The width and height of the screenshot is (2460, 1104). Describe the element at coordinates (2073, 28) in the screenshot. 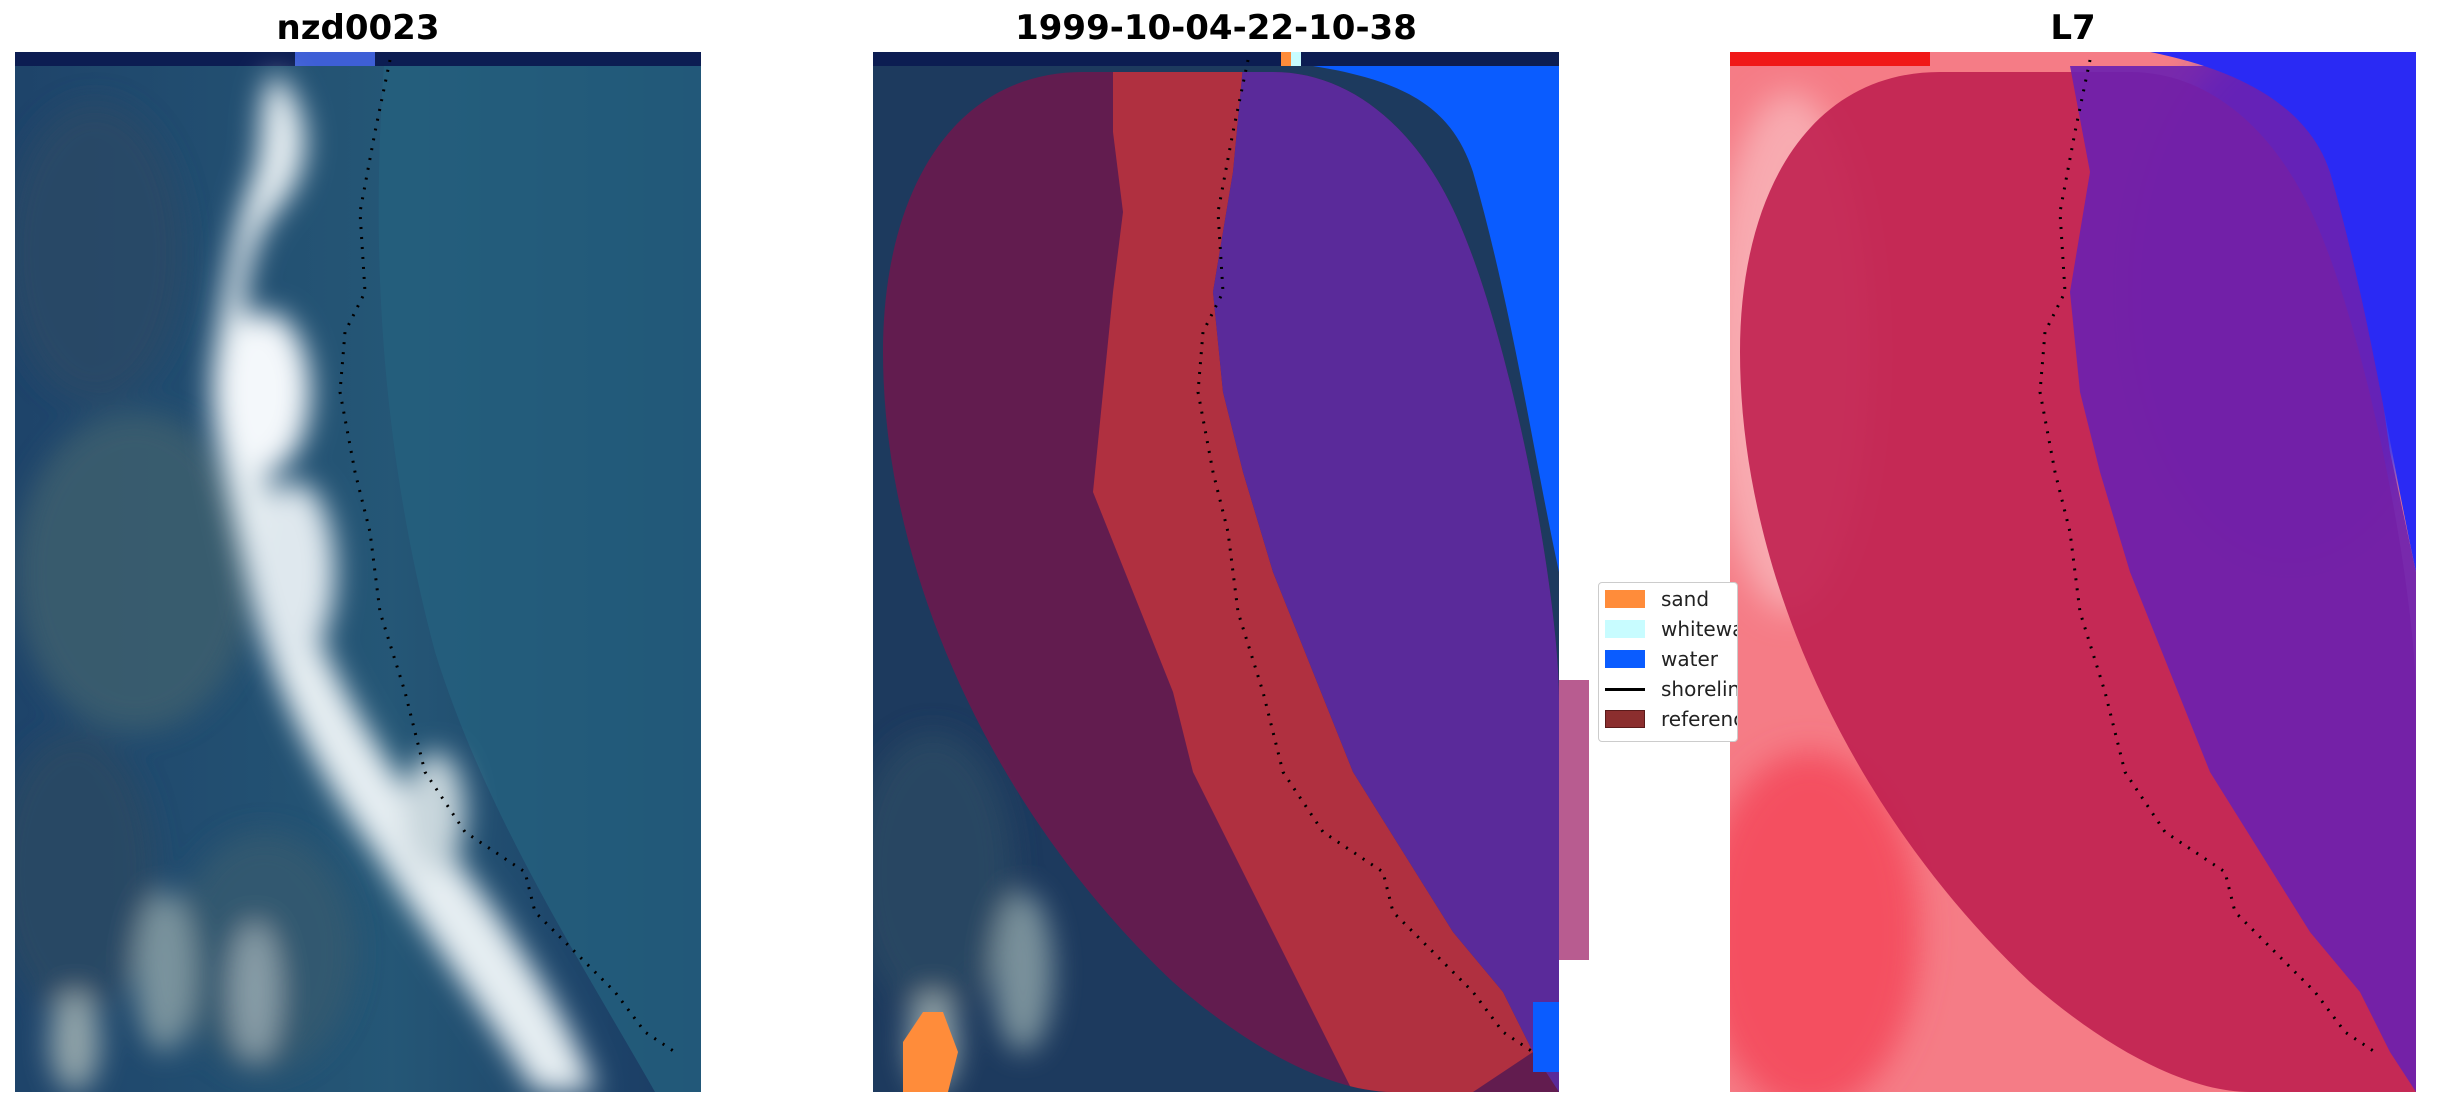

I see `panel-title-index: L7` at that location.